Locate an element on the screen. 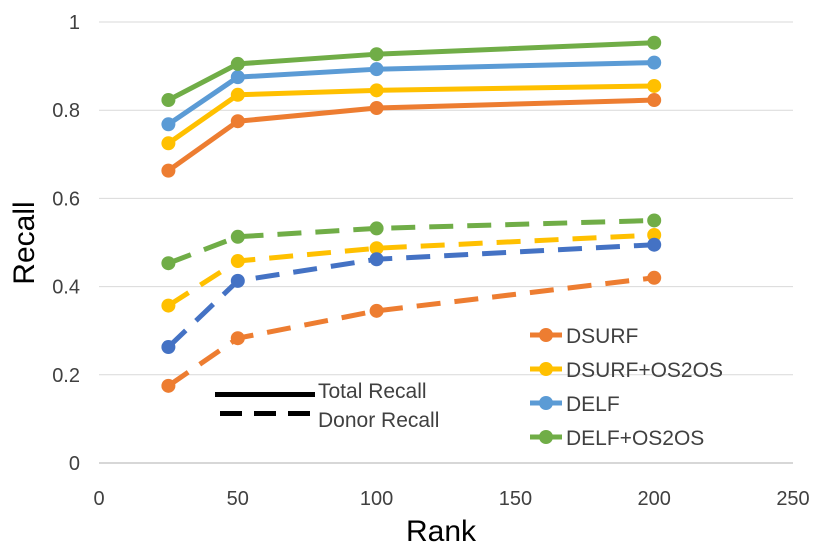 The height and width of the screenshot is (552, 830). y-tick-labels: 0 0.2 0.4 0.6 0.8 1 is located at coordinates (66, 243).